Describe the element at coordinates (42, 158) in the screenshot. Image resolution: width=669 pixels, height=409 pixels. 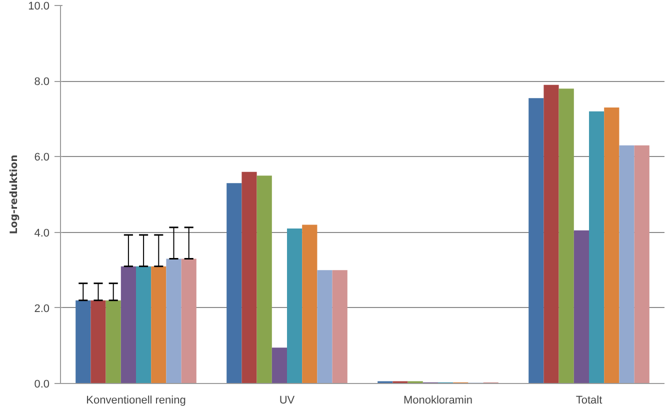
I see `y-tick-label: 6.0` at that location.